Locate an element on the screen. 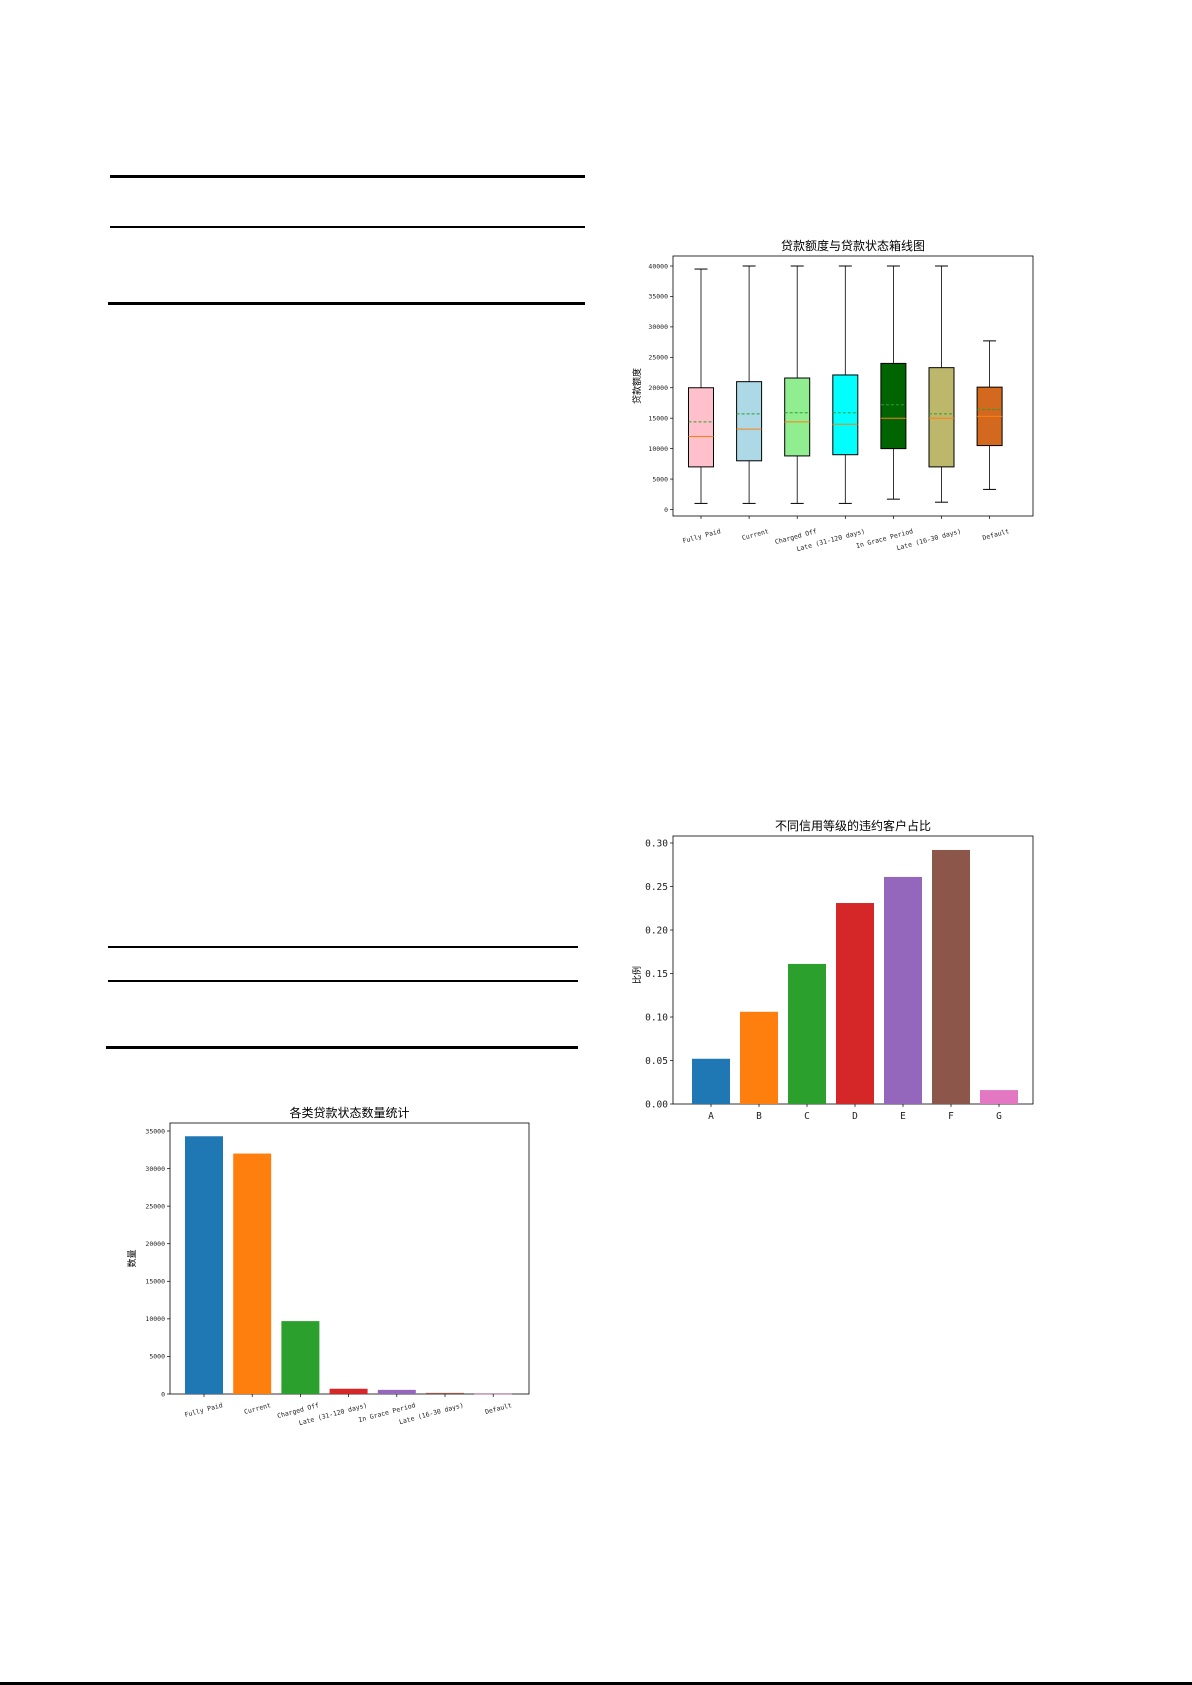 The width and height of the screenshot is (1192, 1685). box-late-16-30-days- is located at coordinates (941, 417).